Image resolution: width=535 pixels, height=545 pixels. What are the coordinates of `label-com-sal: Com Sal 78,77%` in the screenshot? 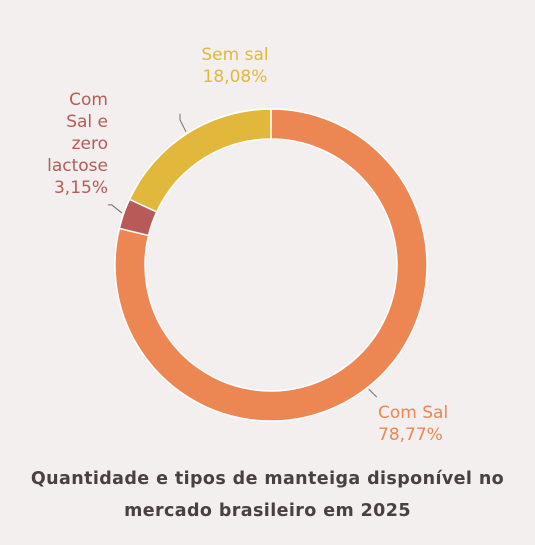 It's located at (433, 424).